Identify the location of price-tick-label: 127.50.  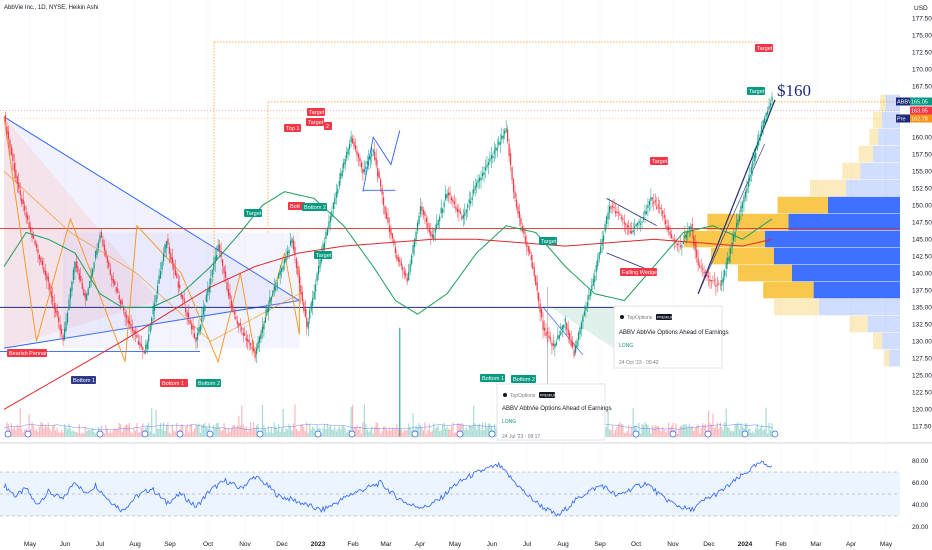
(922, 359).